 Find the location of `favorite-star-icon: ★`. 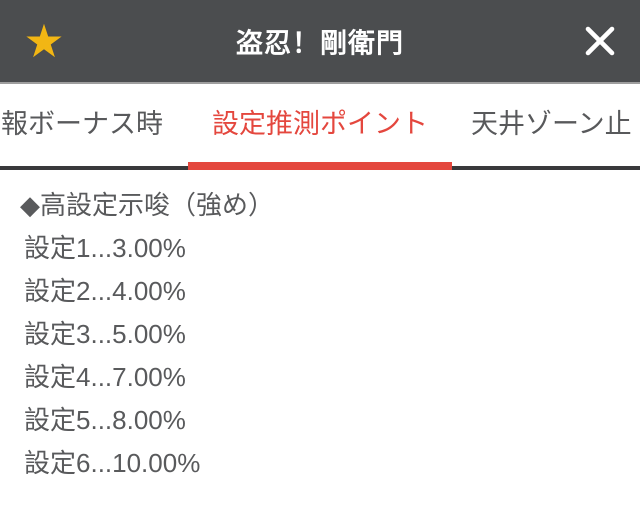

favorite-star-icon: ★ is located at coordinates (44, 41).